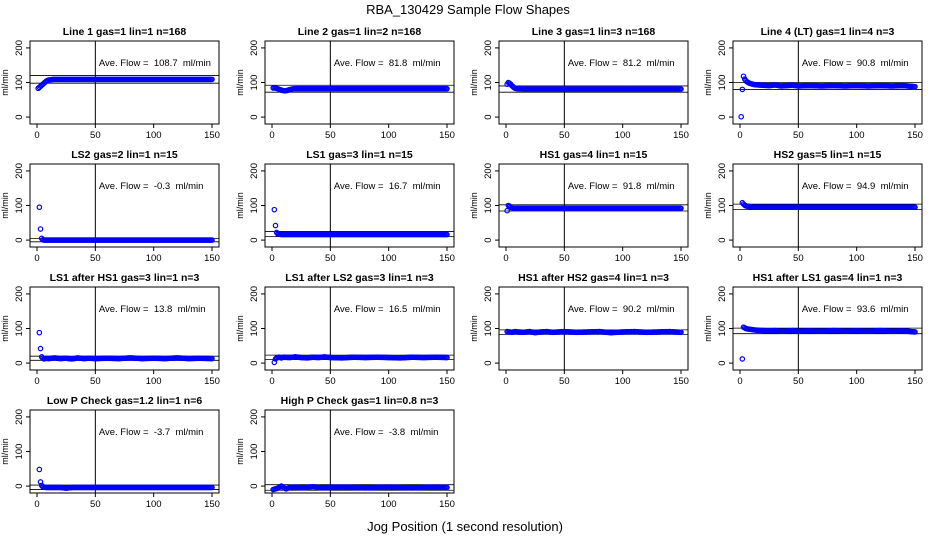 The width and height of the screenshot is (936, 540). Describe the element at coordinates (828, 278) in the screenshot. I see `panel-title: HS1 after LS1 gas=4 lin=1 n=3` at that location.